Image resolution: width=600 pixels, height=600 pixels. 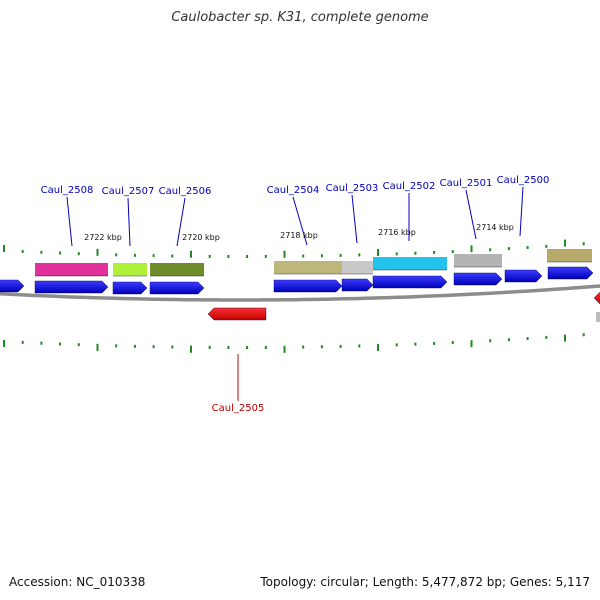 What do you see at coordinates (238, 408) in the screenshot?
I see `gene-label: Caul_2505` at bounding box center [238, 408].